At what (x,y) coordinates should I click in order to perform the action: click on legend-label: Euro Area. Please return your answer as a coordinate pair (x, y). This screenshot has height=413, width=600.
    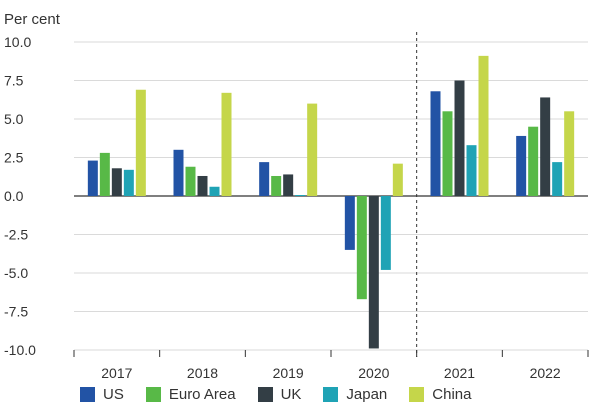
    Looking at the image, I should click on (202, 394).